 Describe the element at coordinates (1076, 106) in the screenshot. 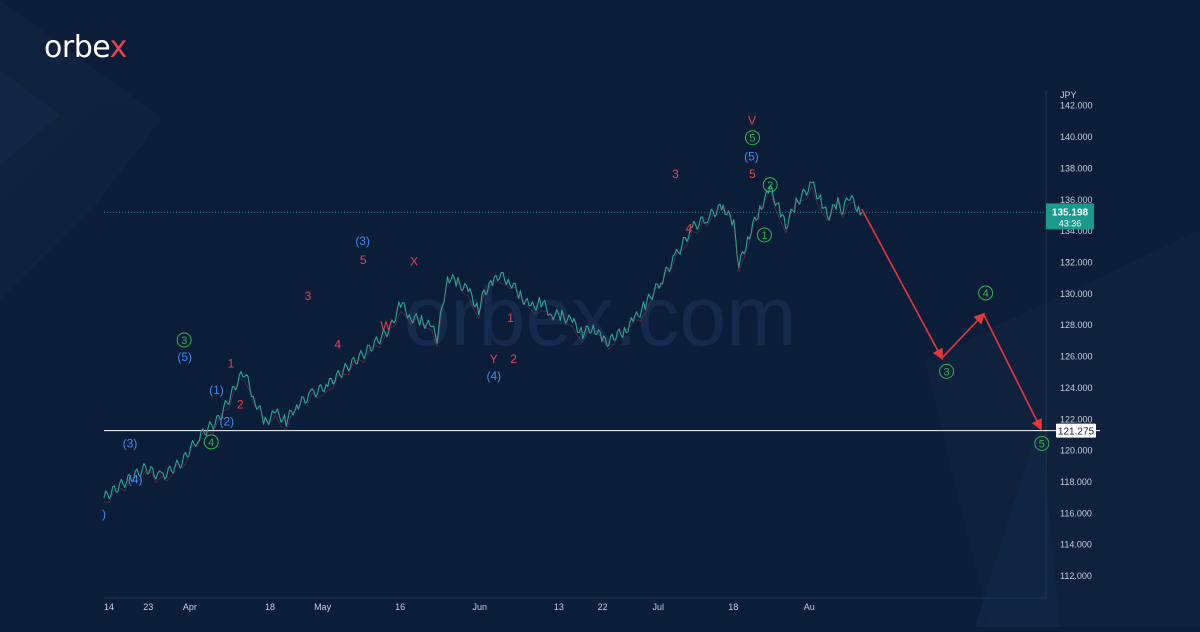

I see `y-tick-label: 142.000` at that location.